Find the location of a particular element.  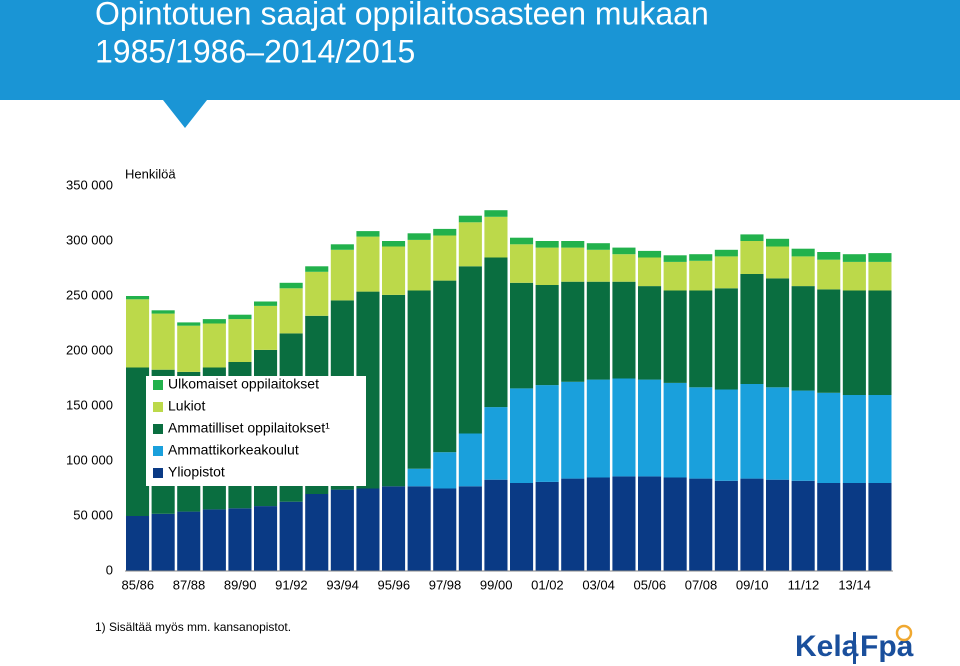

y-tick-label: 200 000 is located at coordinates (89, 349).